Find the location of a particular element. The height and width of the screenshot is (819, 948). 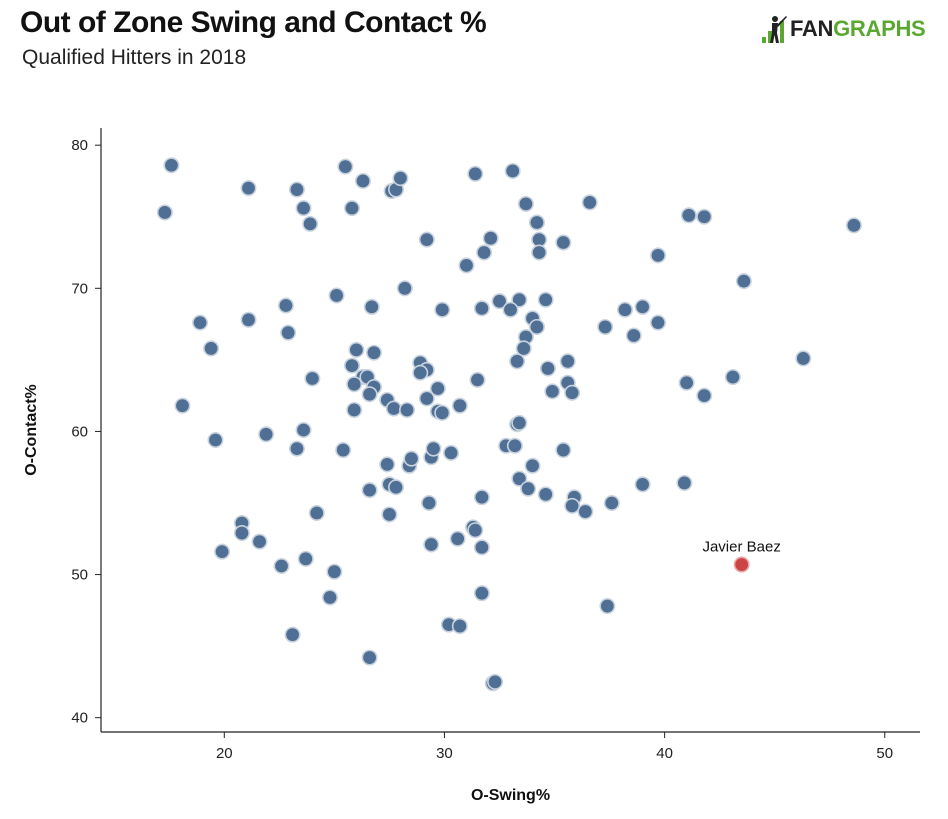

highlight-point-javier-baez is located at coordinates (741, 564).